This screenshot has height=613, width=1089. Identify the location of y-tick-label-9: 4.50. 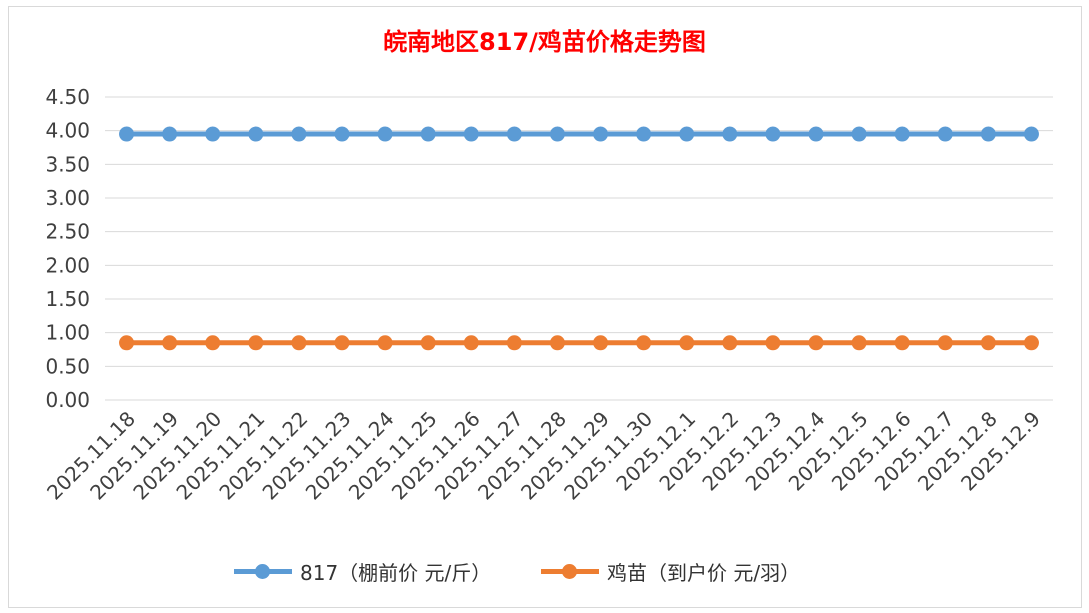
(67, 97).